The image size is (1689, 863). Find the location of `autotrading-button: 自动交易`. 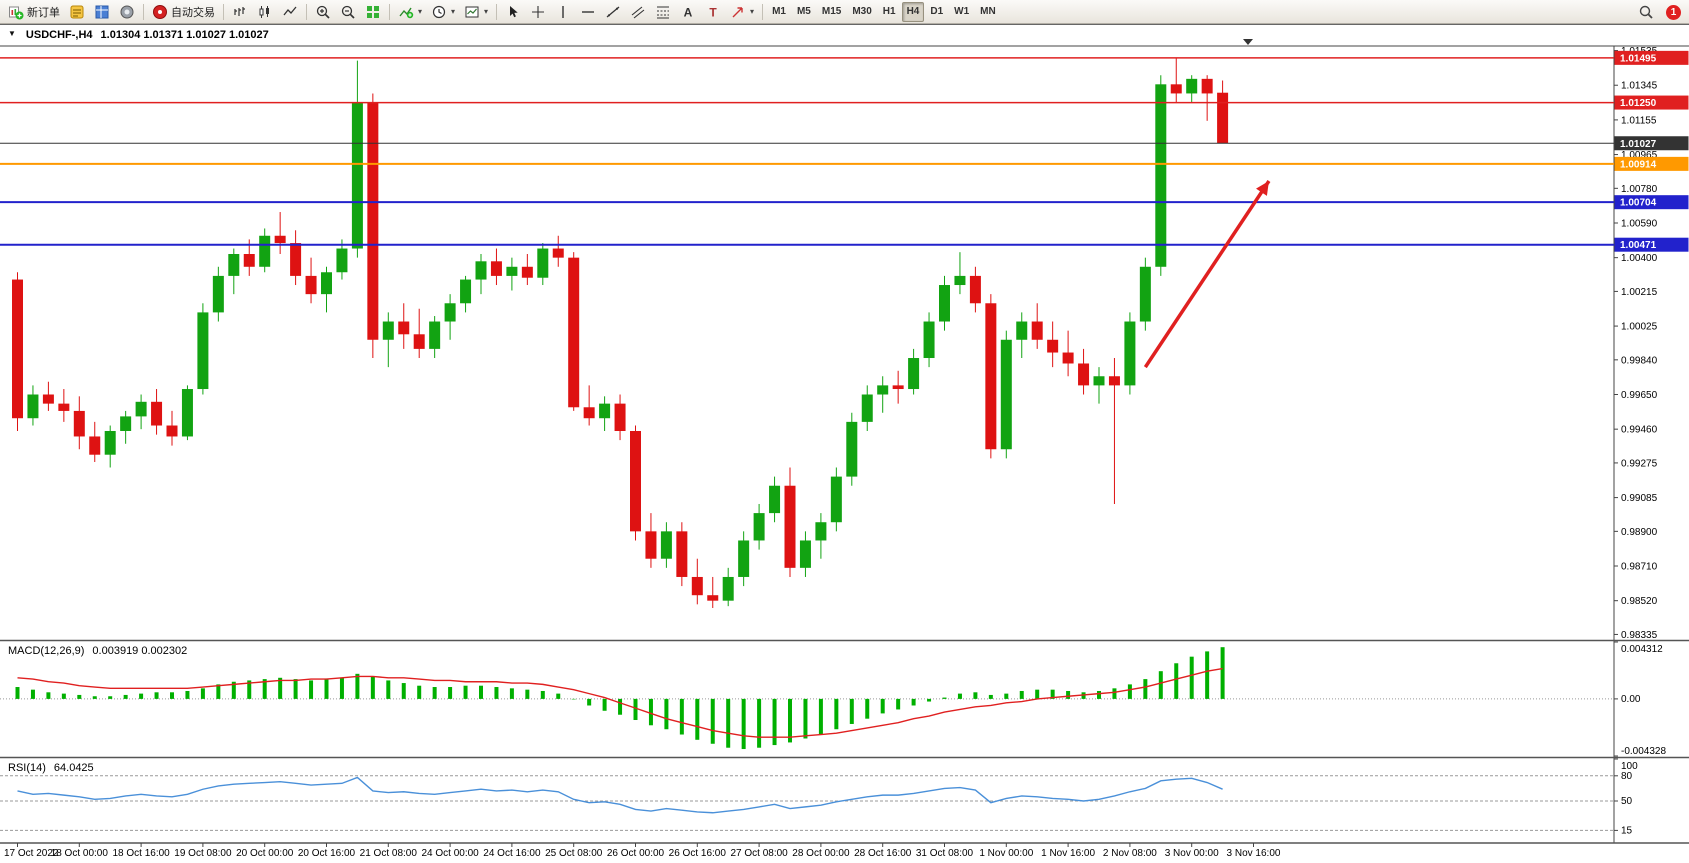

autotrading-button: 自动交易 is located at coordinates (183, 12).